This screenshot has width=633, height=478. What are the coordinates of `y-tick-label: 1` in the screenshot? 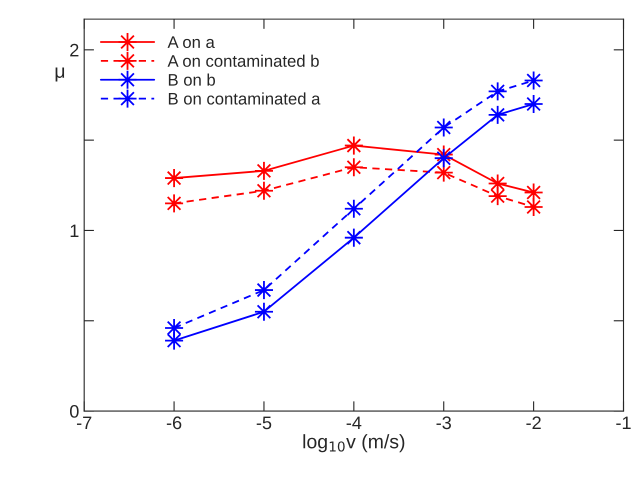 It's located at (74, 230).